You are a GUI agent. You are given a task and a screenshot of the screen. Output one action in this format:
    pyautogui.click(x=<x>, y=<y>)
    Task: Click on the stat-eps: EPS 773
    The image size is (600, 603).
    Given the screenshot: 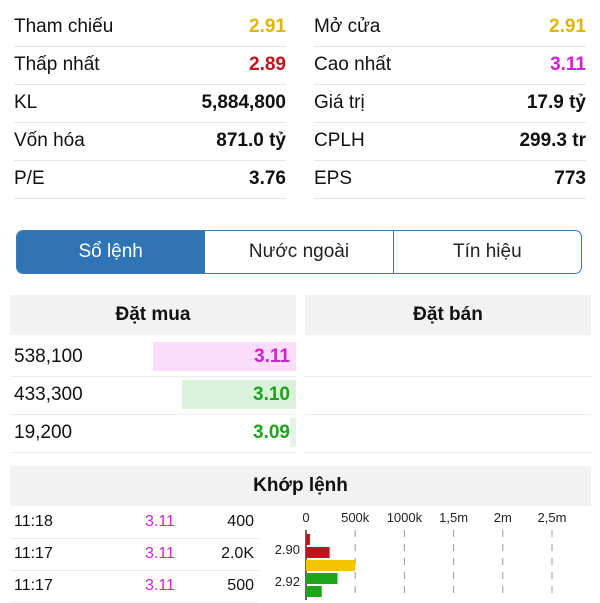 What is the action you would take?
    pyautogui.click(x=450, y=179)
    